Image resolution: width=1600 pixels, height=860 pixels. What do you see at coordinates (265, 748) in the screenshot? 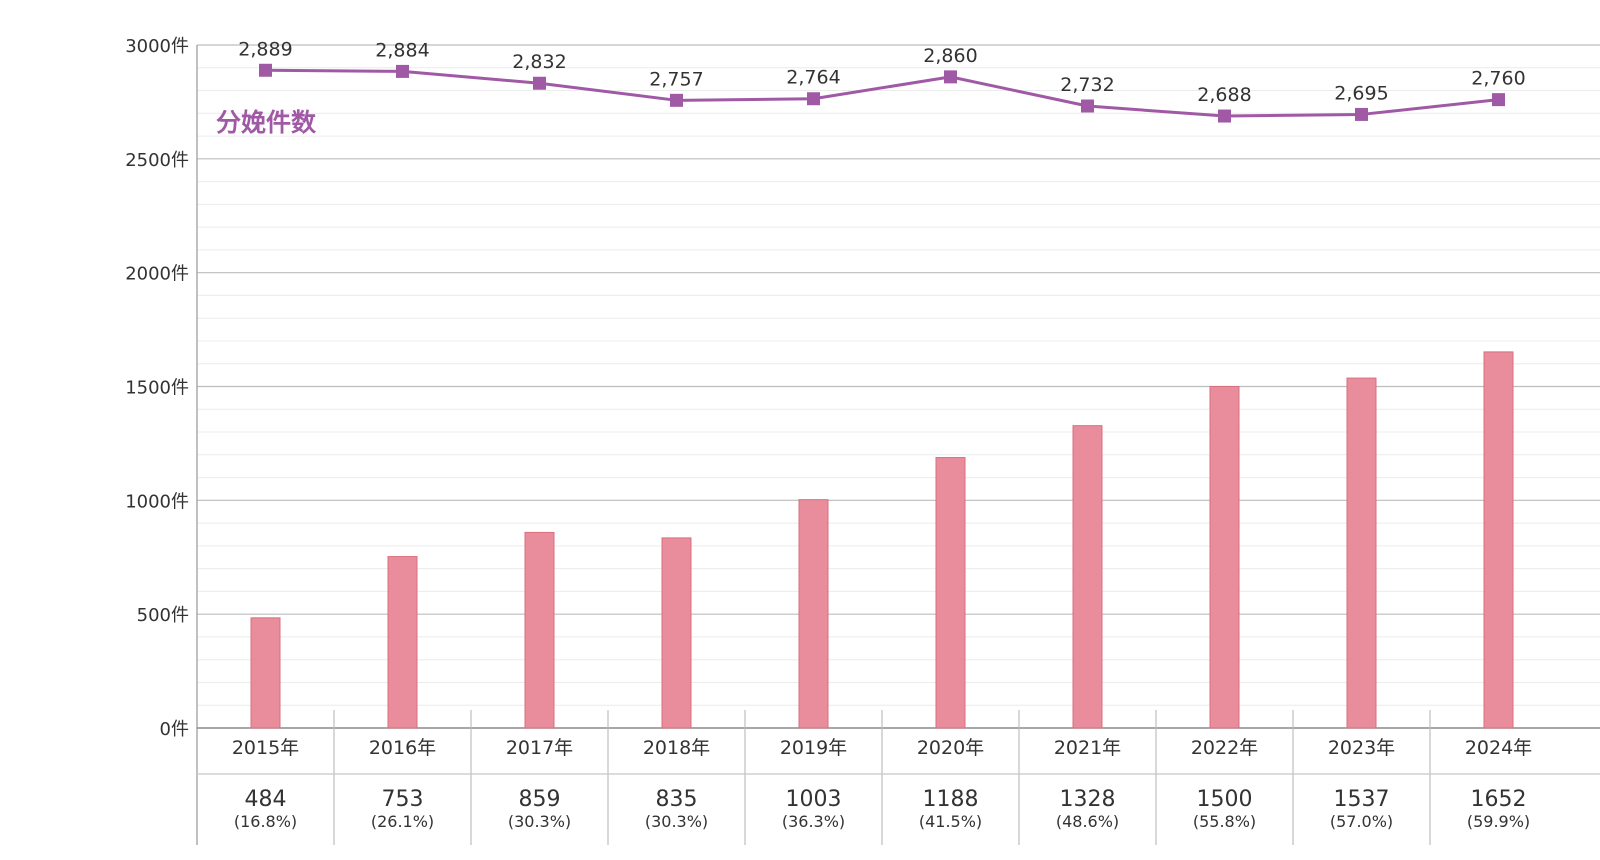
I see `x-category-label: 2015年` at bounding box center [265, 748].